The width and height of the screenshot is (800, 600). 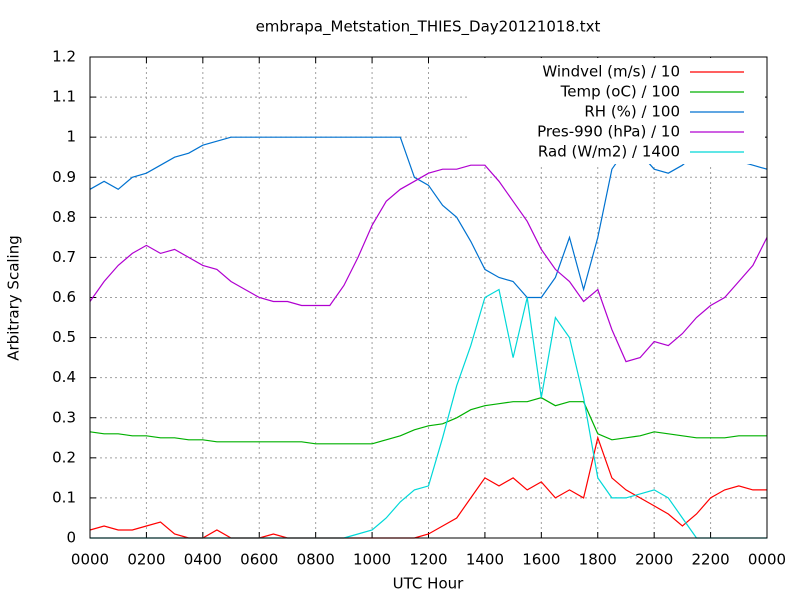 I want to click on y-tick-label: 0.8, so click(x=64, y=217).